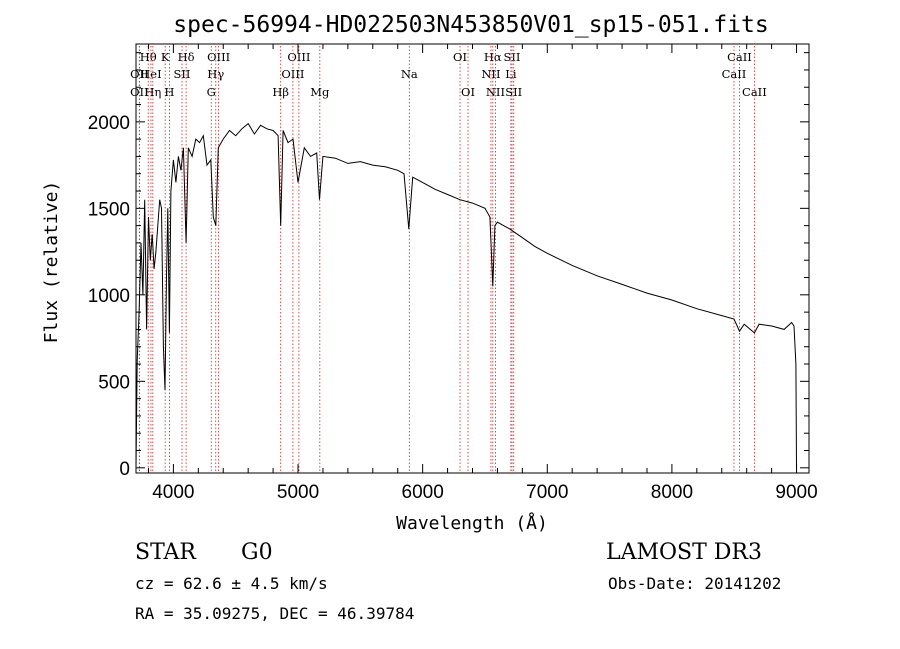 This screenshot has width=900, height=649. I want to click on object-subclass: G0, so click(257, 552).